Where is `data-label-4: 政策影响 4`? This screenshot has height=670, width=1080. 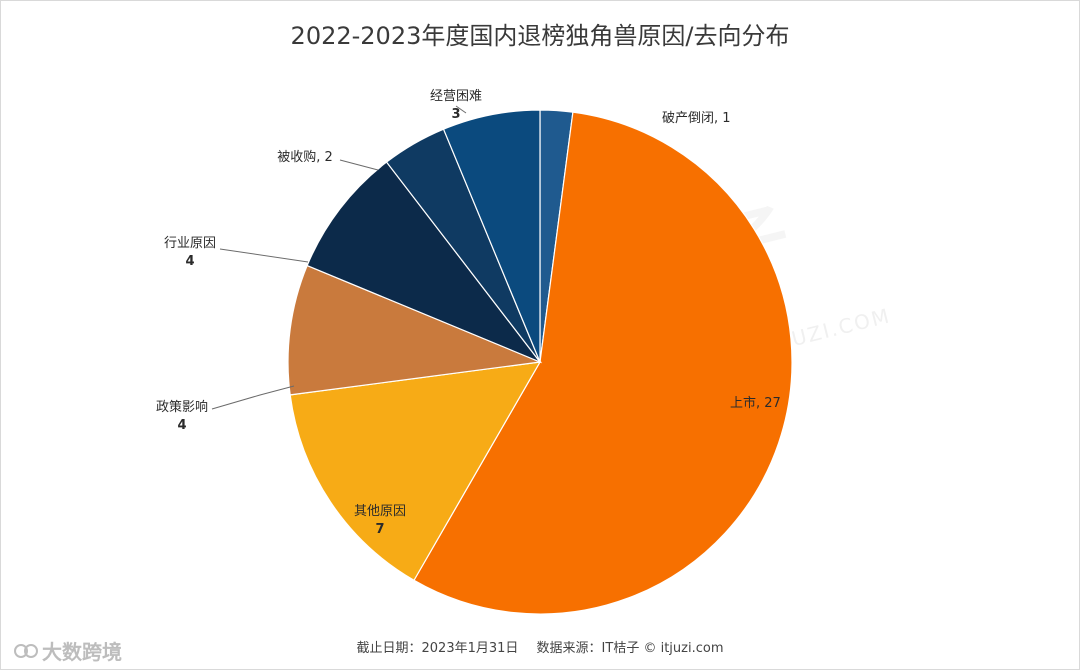
data-label-4: 政策影响 4 is located at coordinates (182, 416).